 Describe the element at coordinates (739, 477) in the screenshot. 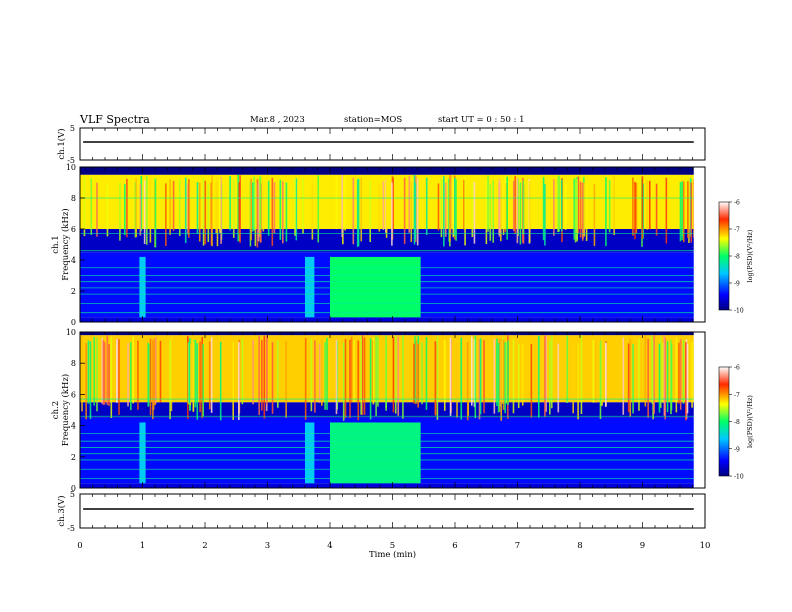

I see `ch2-spectrogram-colorbar-tick-label: -10` at that location.